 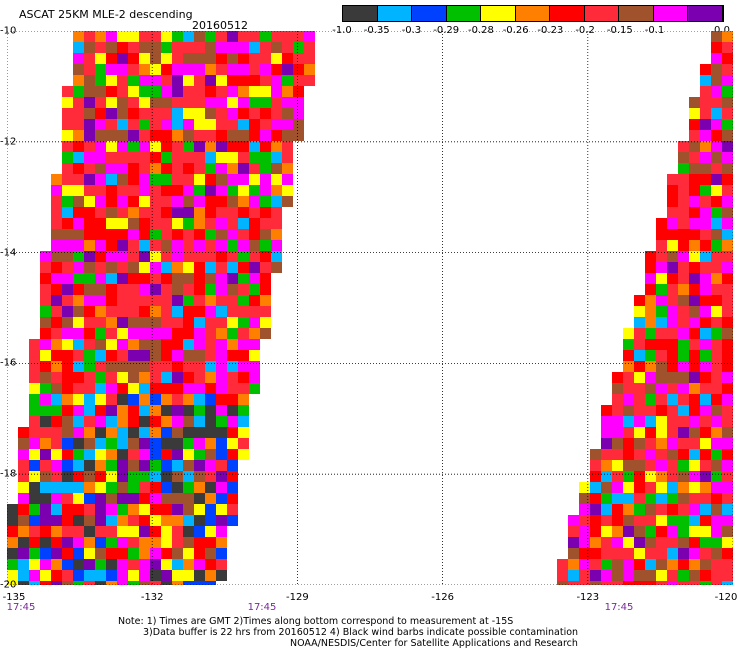 What do you see at coordinates (8, 585) in the screenshot?
I see `latitude-label: -20` at bounding box center [8, 585].